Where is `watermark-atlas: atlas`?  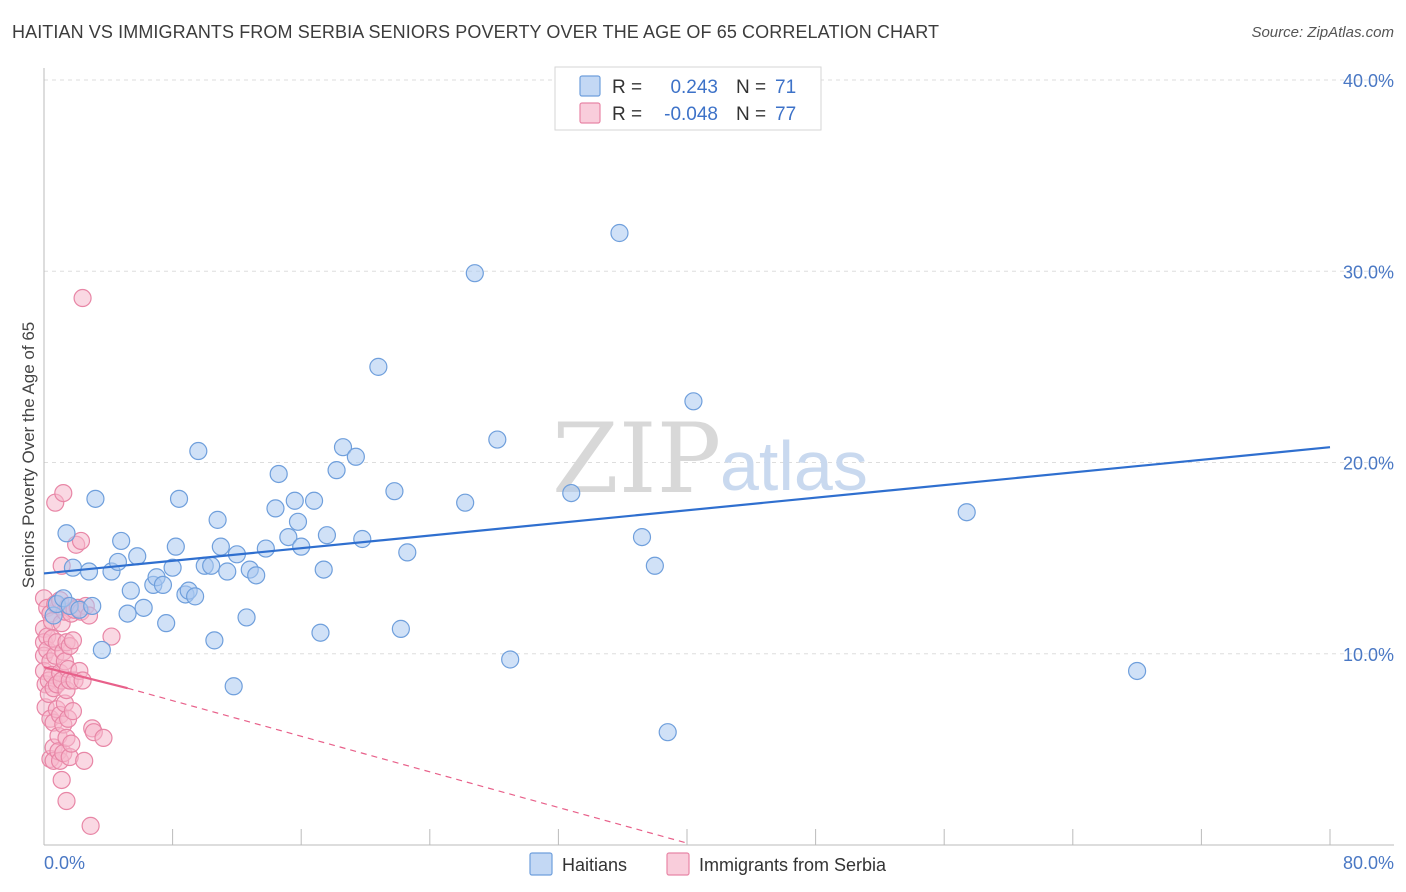
watermark-atlas: atlas is located at coordinates (794, 466).